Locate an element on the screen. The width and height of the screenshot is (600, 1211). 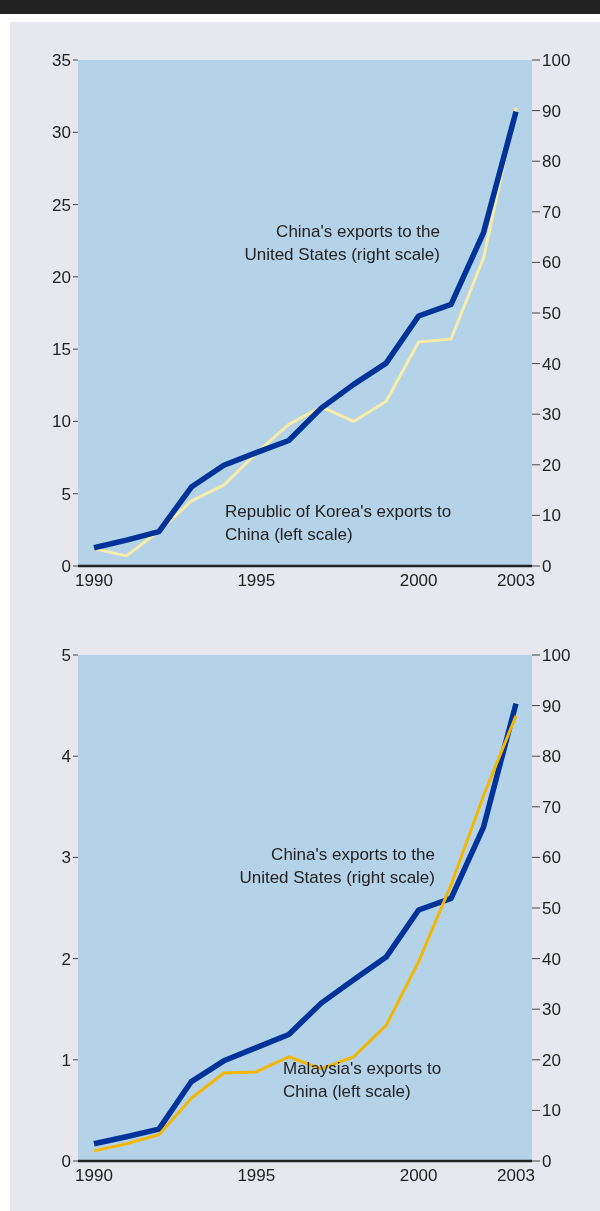
y-tick-label: 10 is located at coordinates (61, 422).